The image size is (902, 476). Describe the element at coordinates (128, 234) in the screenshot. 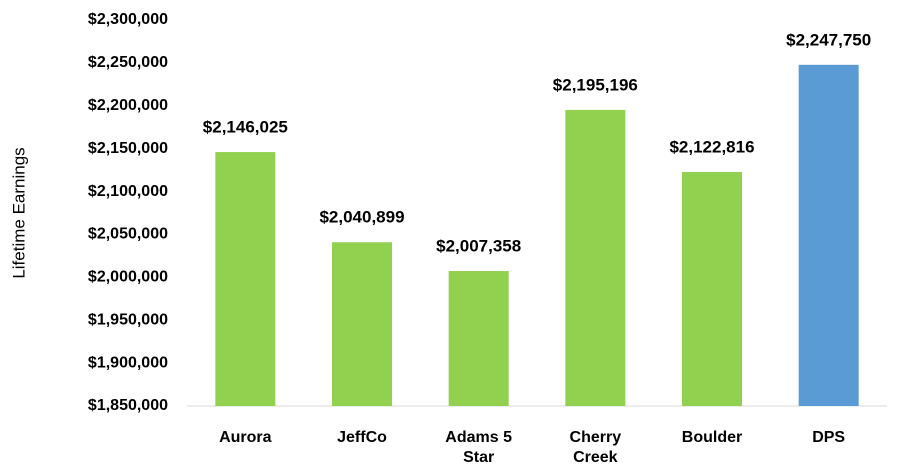

I see `y-tick-label: $2,050,000` at that location.